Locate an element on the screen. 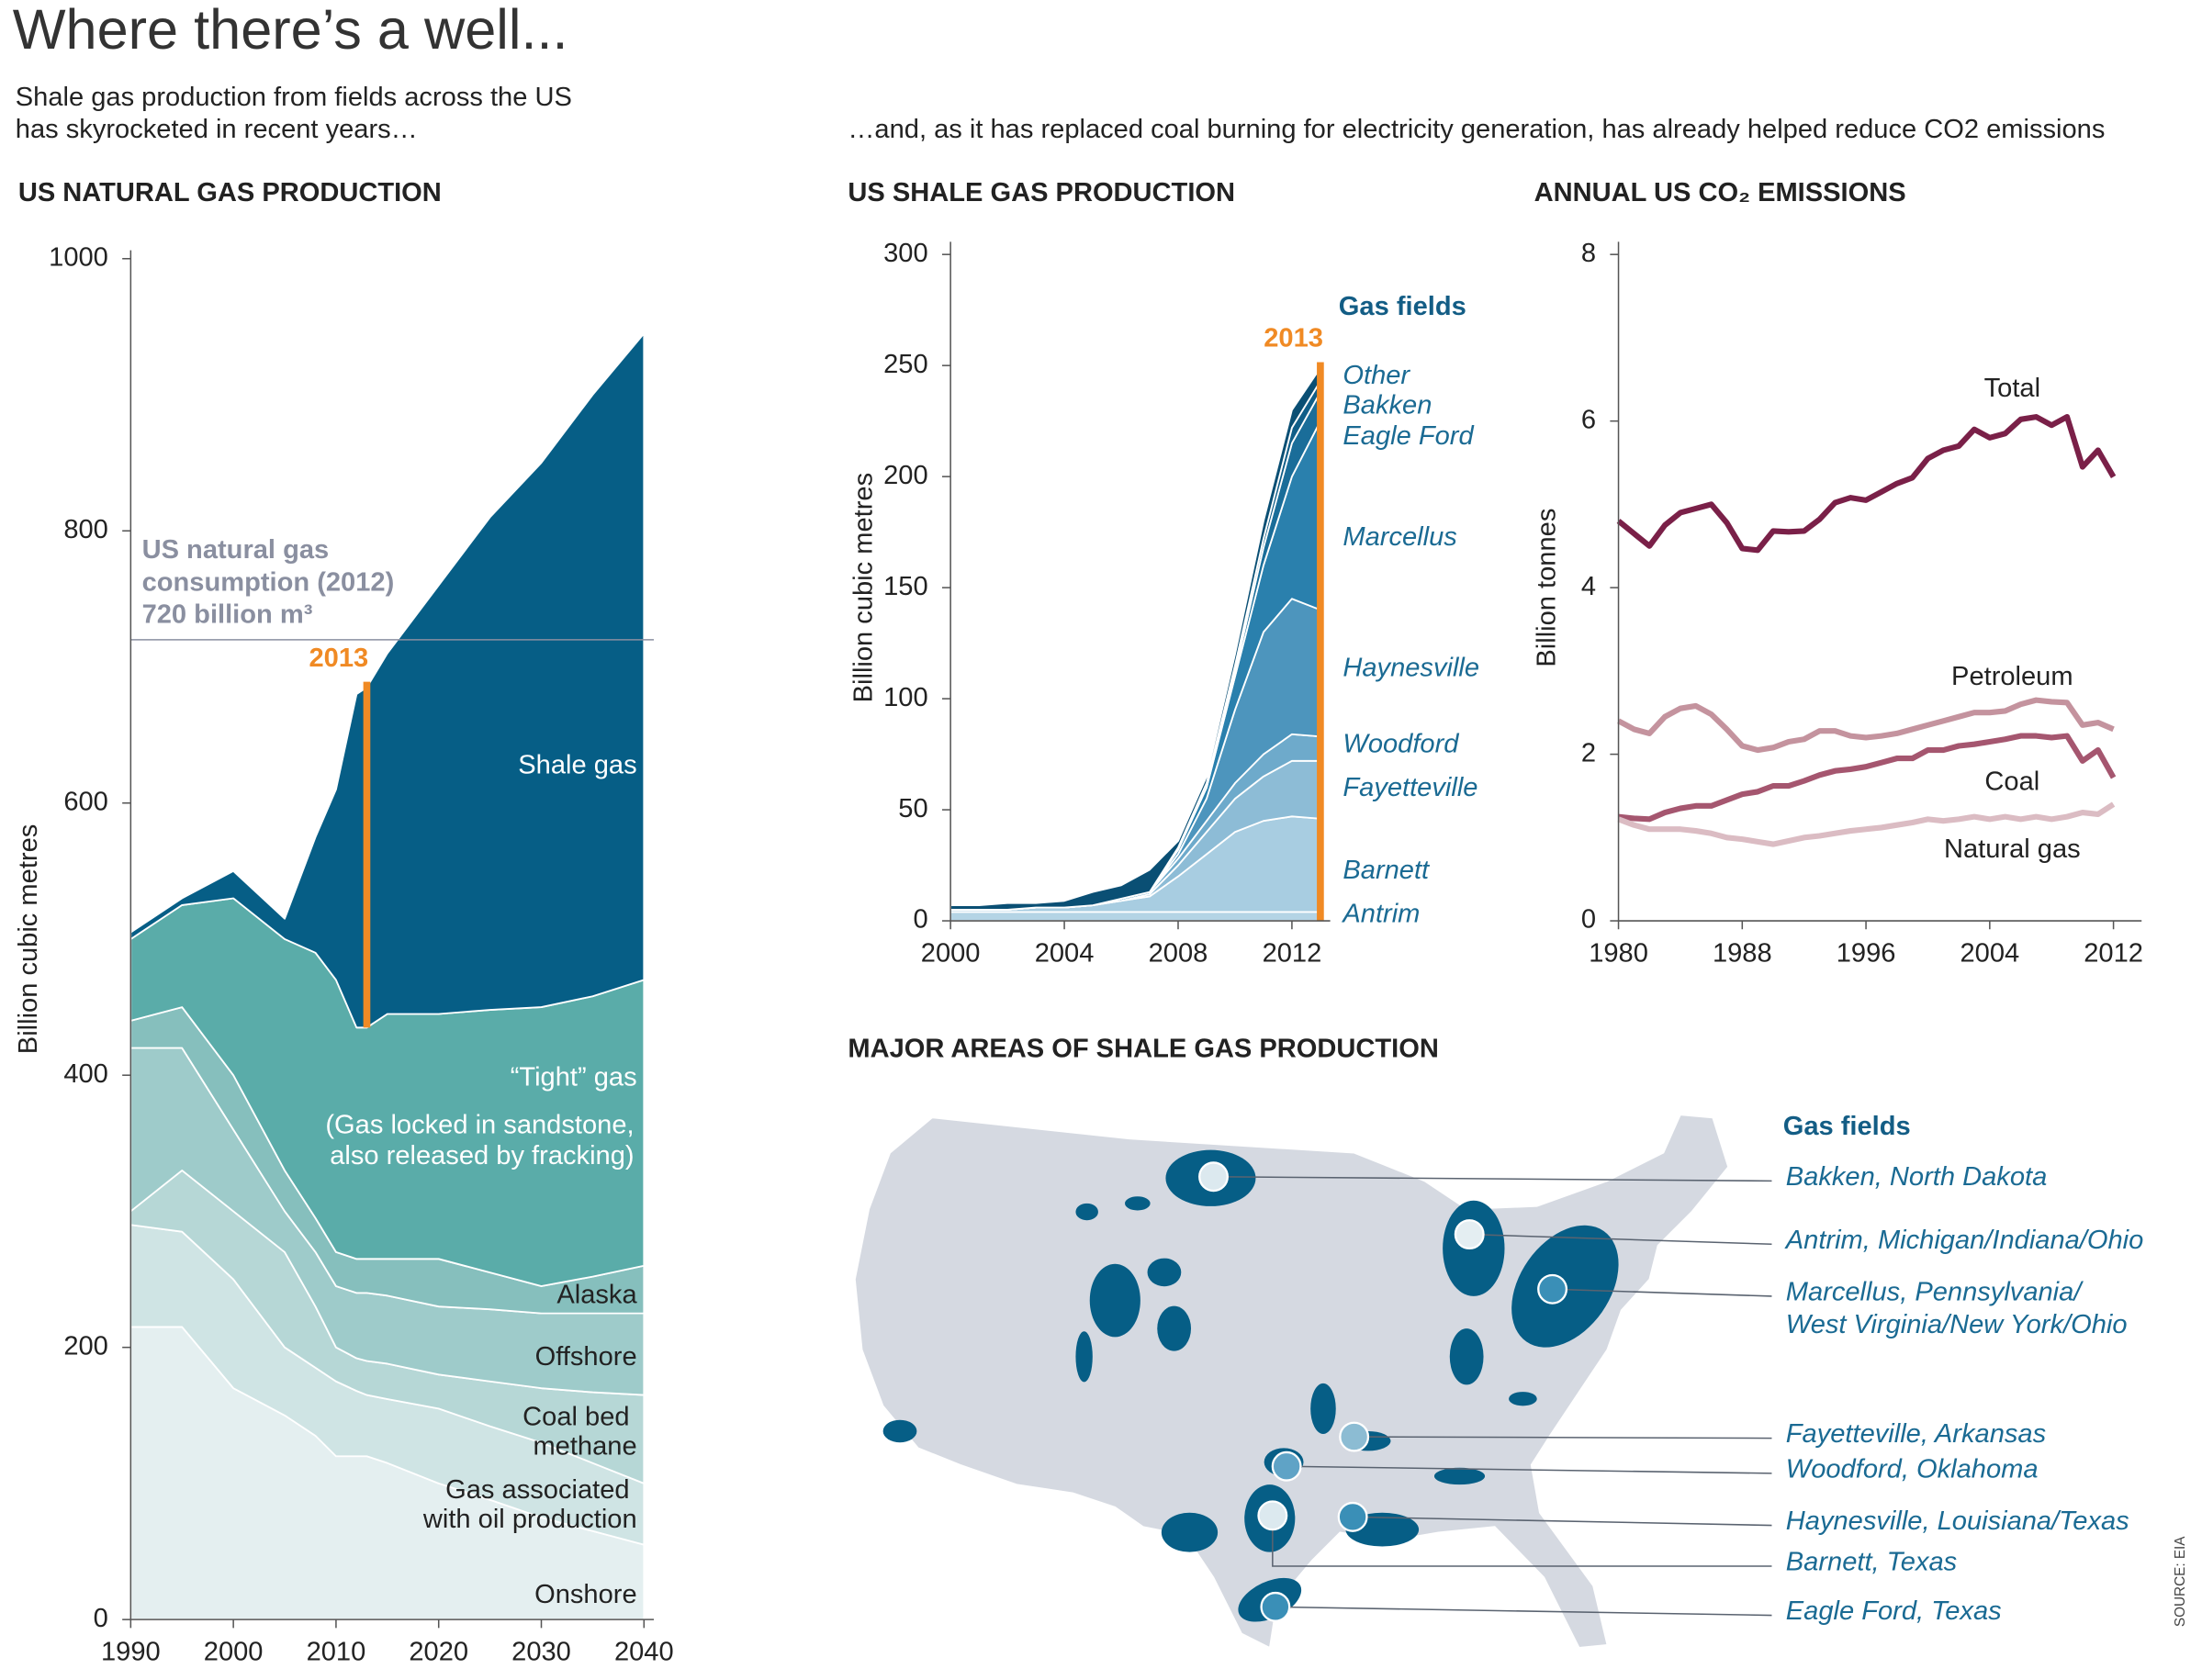 The width and height of the screenshot is (2202, 1680). y-tick-label: 1000 is located at coordinates (78, 257).